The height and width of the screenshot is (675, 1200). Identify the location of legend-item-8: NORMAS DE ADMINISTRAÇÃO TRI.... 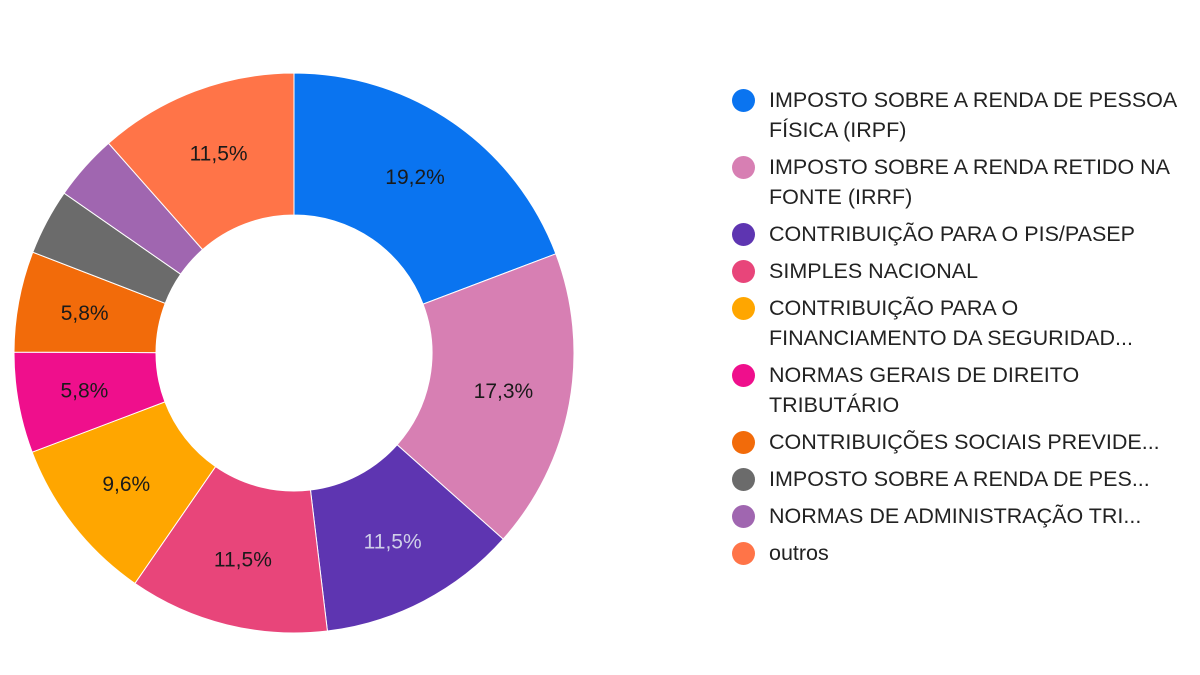
(962, 516).